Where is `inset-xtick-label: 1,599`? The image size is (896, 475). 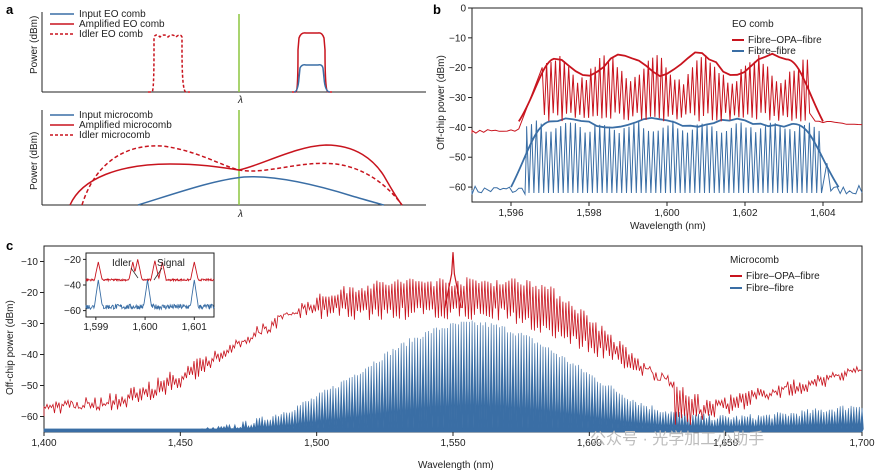
inset-xtick-label: 1,599 is located at coordinates (95, 327).